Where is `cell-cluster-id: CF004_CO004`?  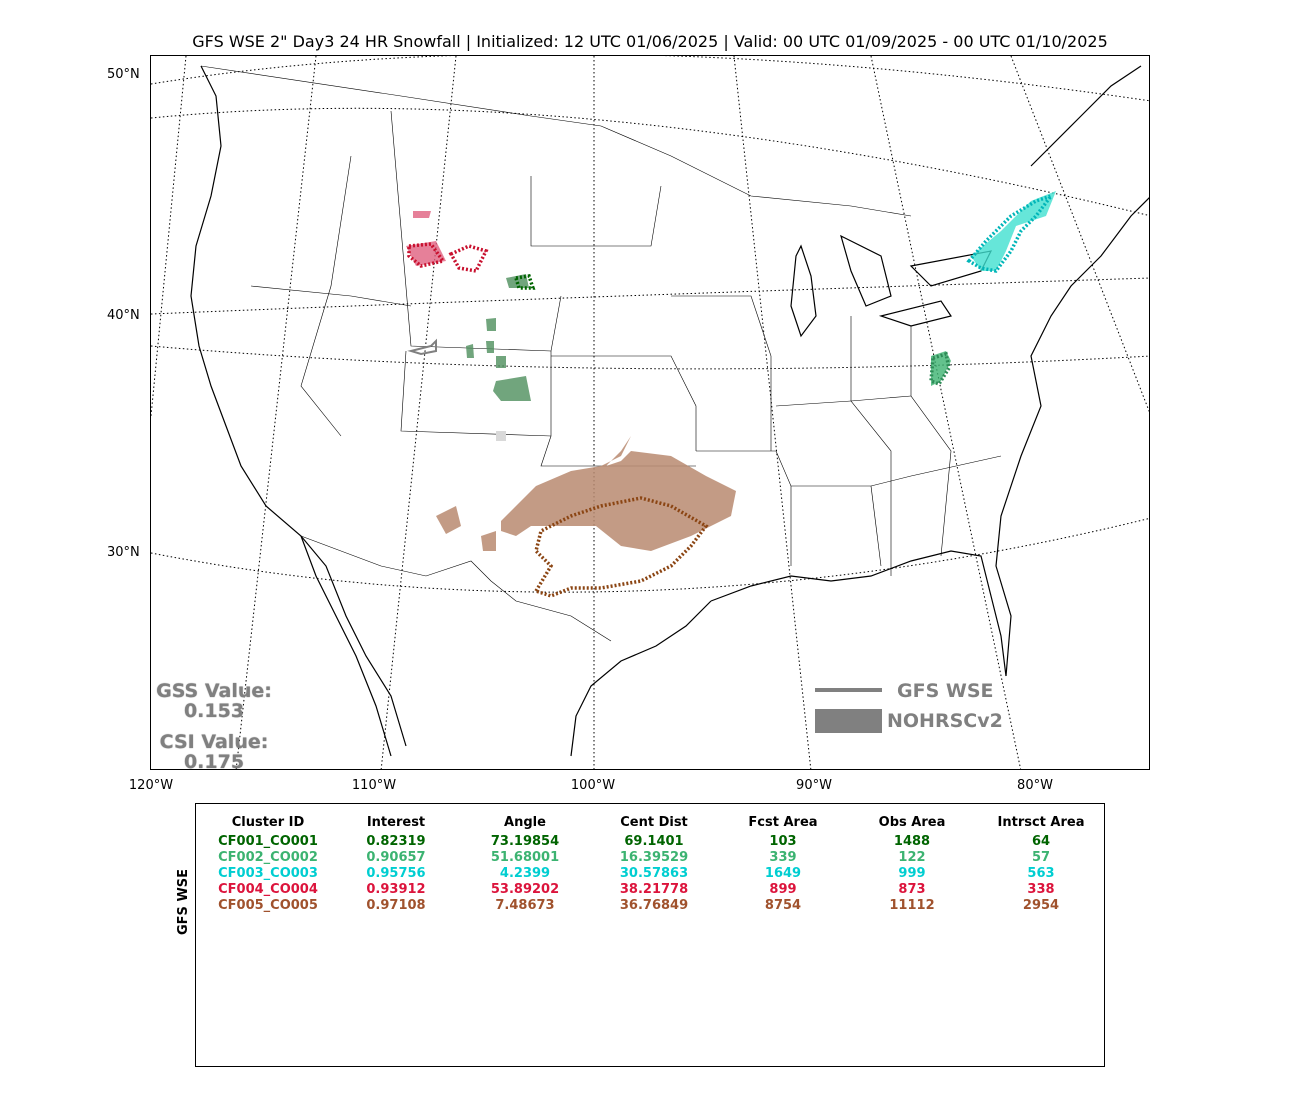
cell-cluster-id: CF004_CO004 is located at coordinates (268, 889).